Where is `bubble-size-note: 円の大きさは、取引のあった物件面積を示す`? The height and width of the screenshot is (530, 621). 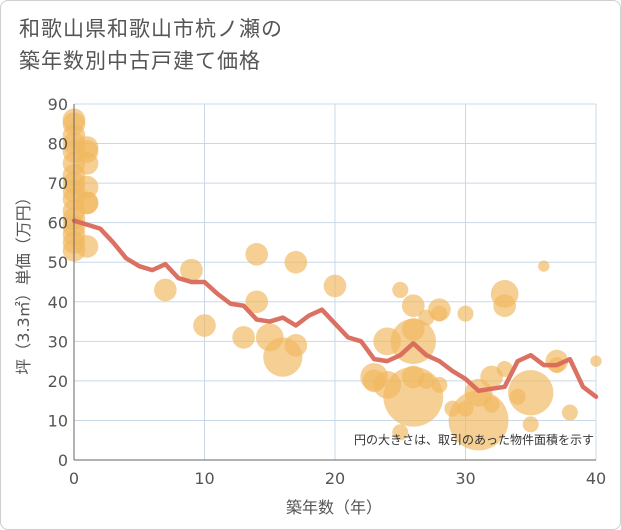
bubble-size-note: 円の大きさは、取引のあった物件面積を示す is located at coordinates (474, 439).